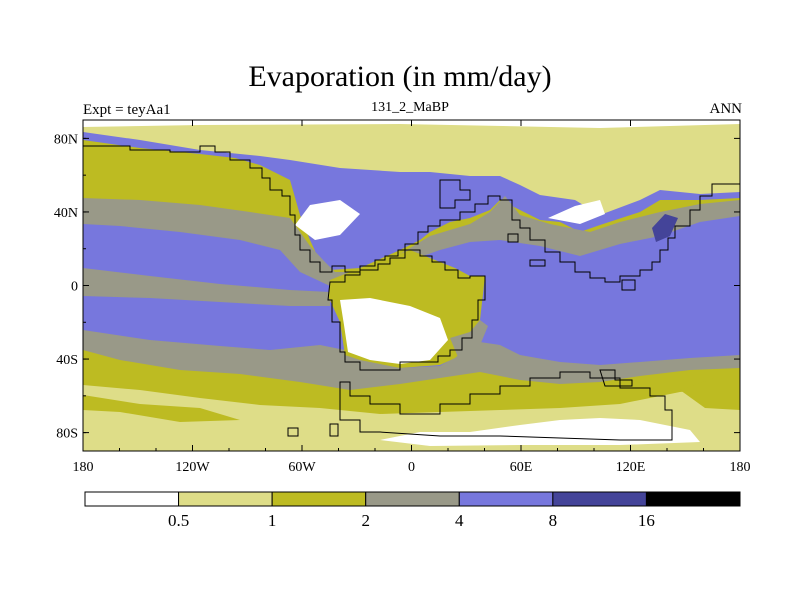 This screenshot has width=800, height=600. Describe the element at coordinates (616, 378) in the screenshot. I see `coastline-east-peninsula` at that location.